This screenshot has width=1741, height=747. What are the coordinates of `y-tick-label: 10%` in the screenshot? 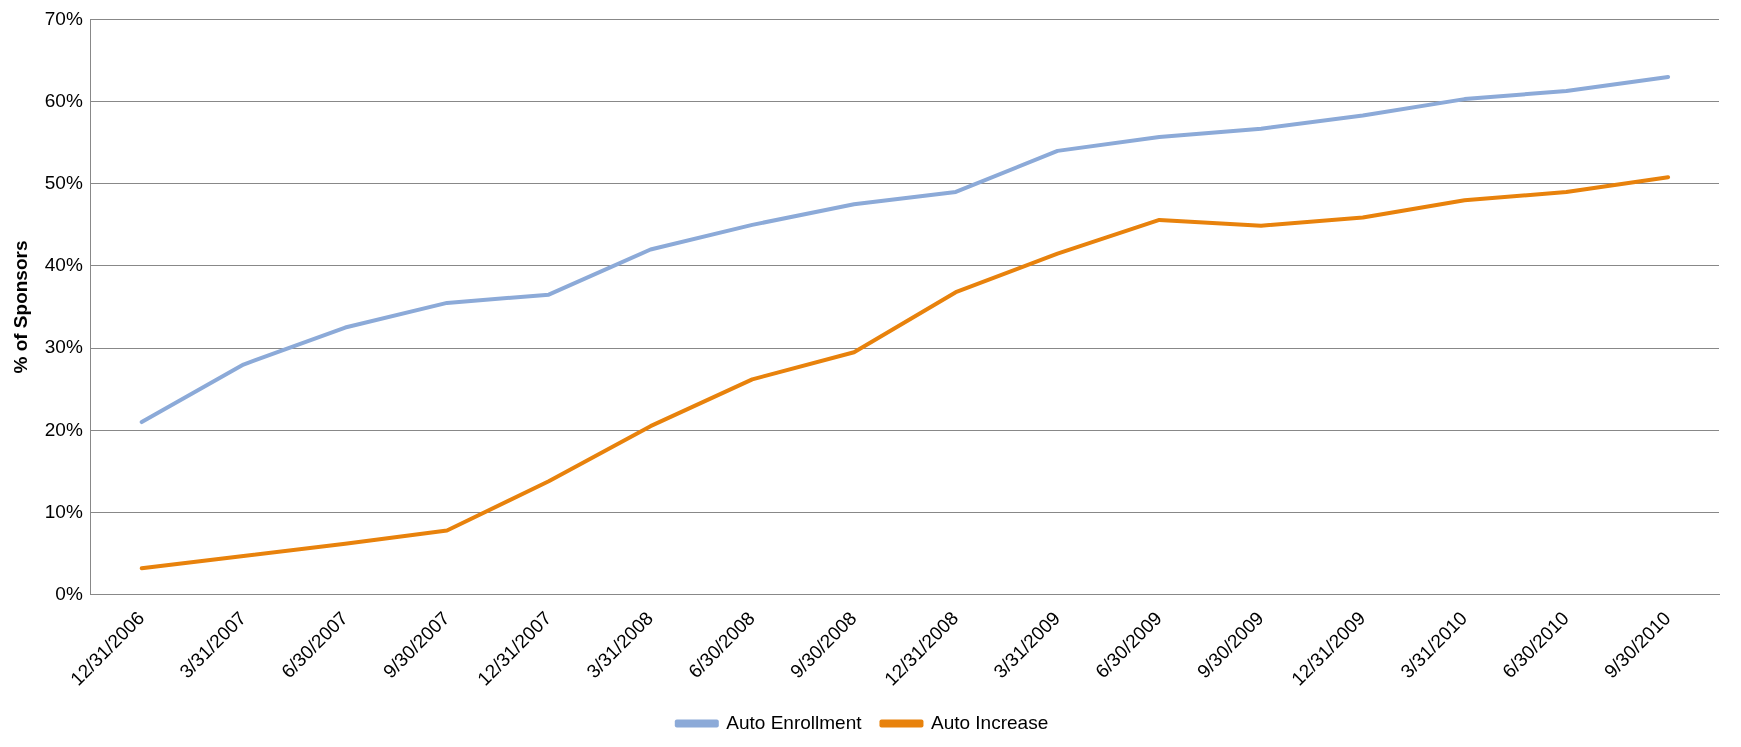 It's located at (63, 511).